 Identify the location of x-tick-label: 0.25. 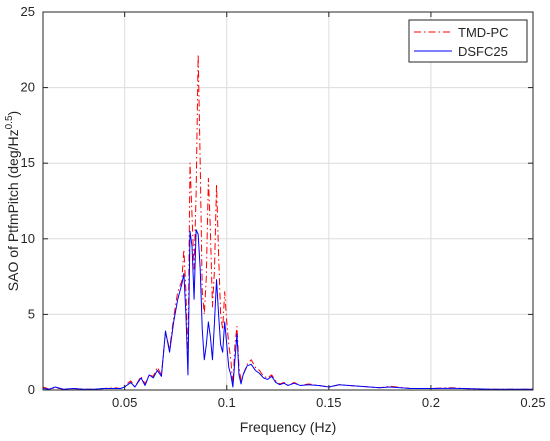
(532, 402).